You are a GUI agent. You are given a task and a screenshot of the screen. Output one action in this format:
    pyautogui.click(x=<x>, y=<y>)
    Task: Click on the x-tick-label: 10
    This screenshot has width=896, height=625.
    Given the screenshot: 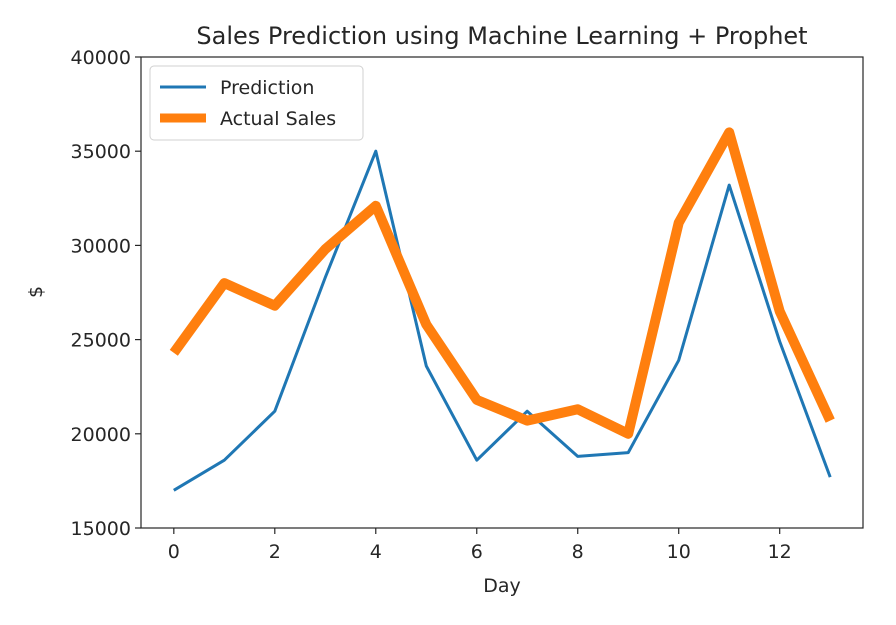 What is the action you would take?
    pyautogui.click(x=679, y=552)
    